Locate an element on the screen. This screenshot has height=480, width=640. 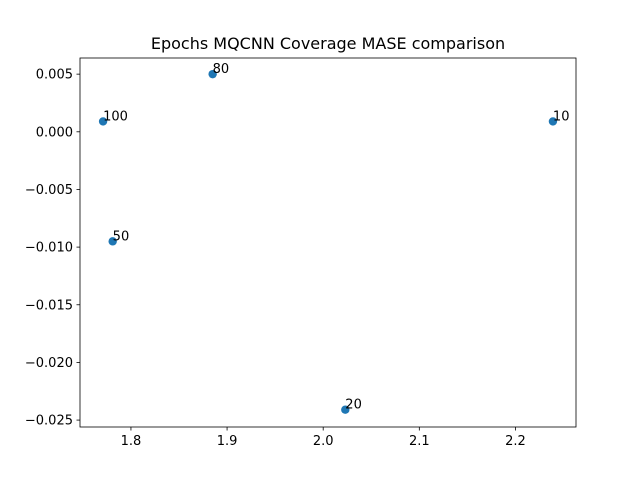
y-tick-label: −0.025 is located at coordinates (49, 421).